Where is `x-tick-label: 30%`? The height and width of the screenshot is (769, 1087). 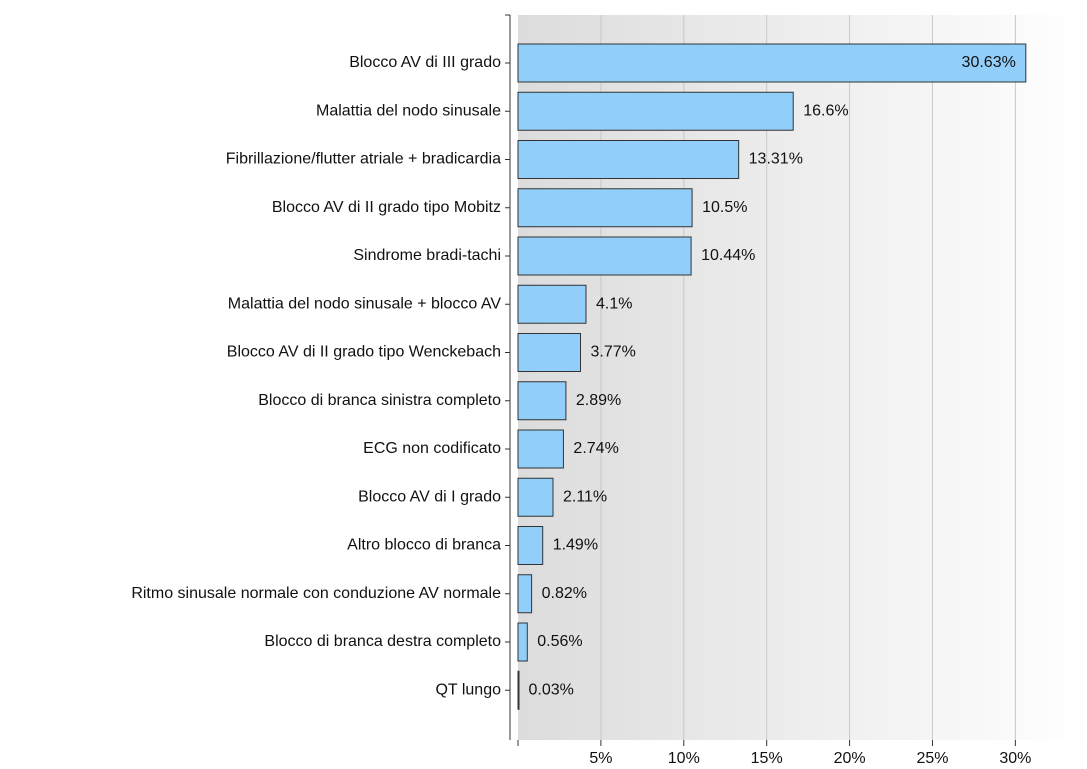
x-tick-label: 30% is located at coordinates (1015, 758).